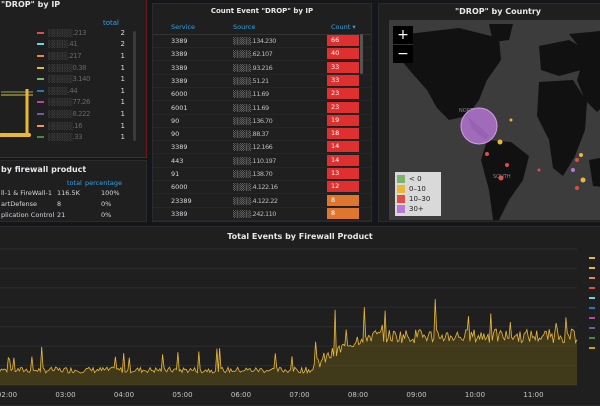 Image resolution: width=600 pixels, height=406 pixels. I want to click on source-cell: ░░░░.4.122.22, so click(255, 200).